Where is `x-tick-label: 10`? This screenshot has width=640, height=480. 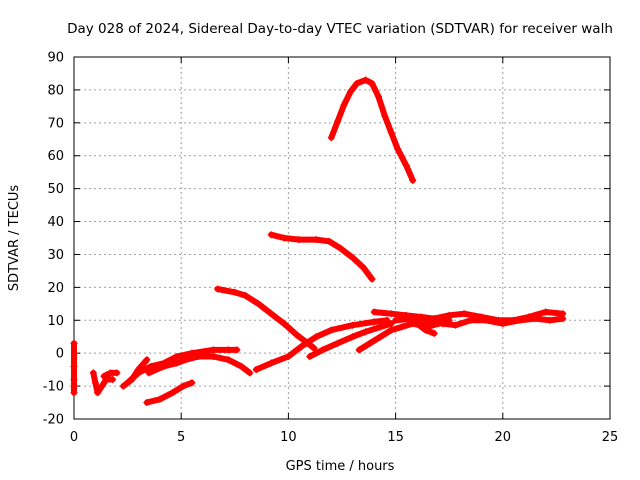 x-tick-label: 10 is located at coordinates (288, 437).